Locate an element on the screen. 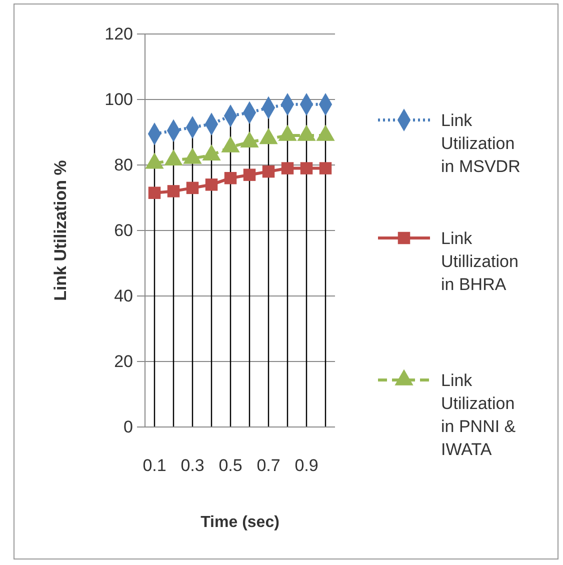  x-tick-label: 0.5 is located at coordinates (230, 466).